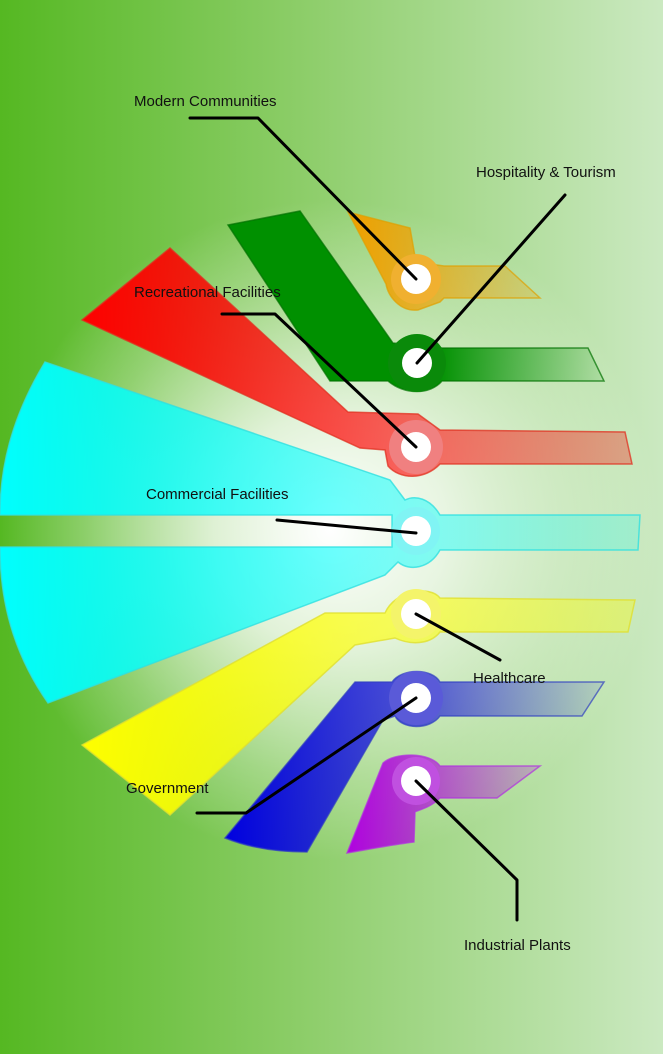  What do you see at coordinates (517, 945) in the screenshot?
I see `label-industrial-plants: Industrial Plants` at bounding box center [517, 945].